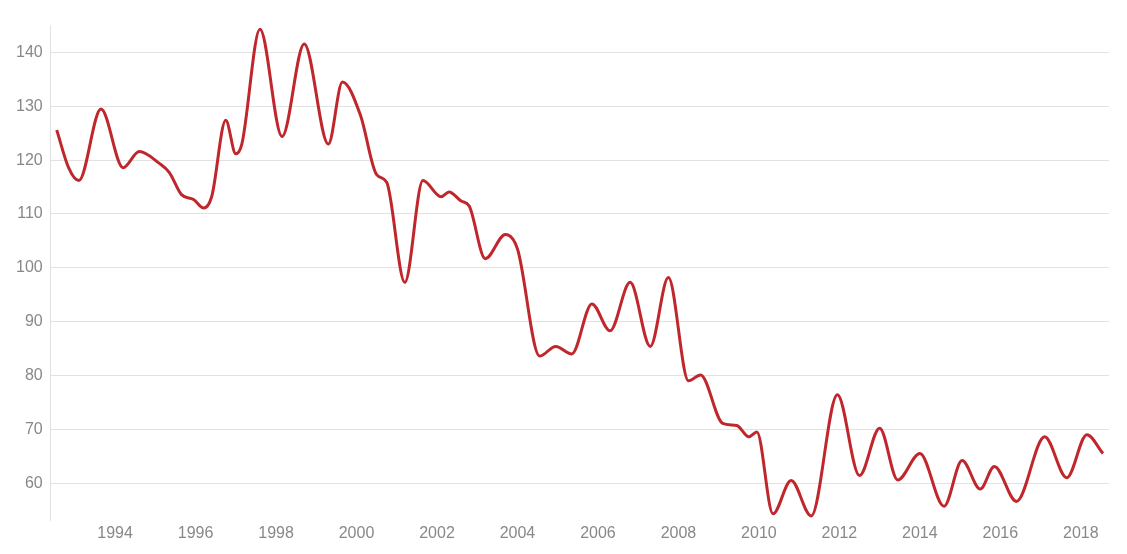  Describe the element at coordinates (33, 482) in the screenshot. I see `y-tick-label: 60` at that location.